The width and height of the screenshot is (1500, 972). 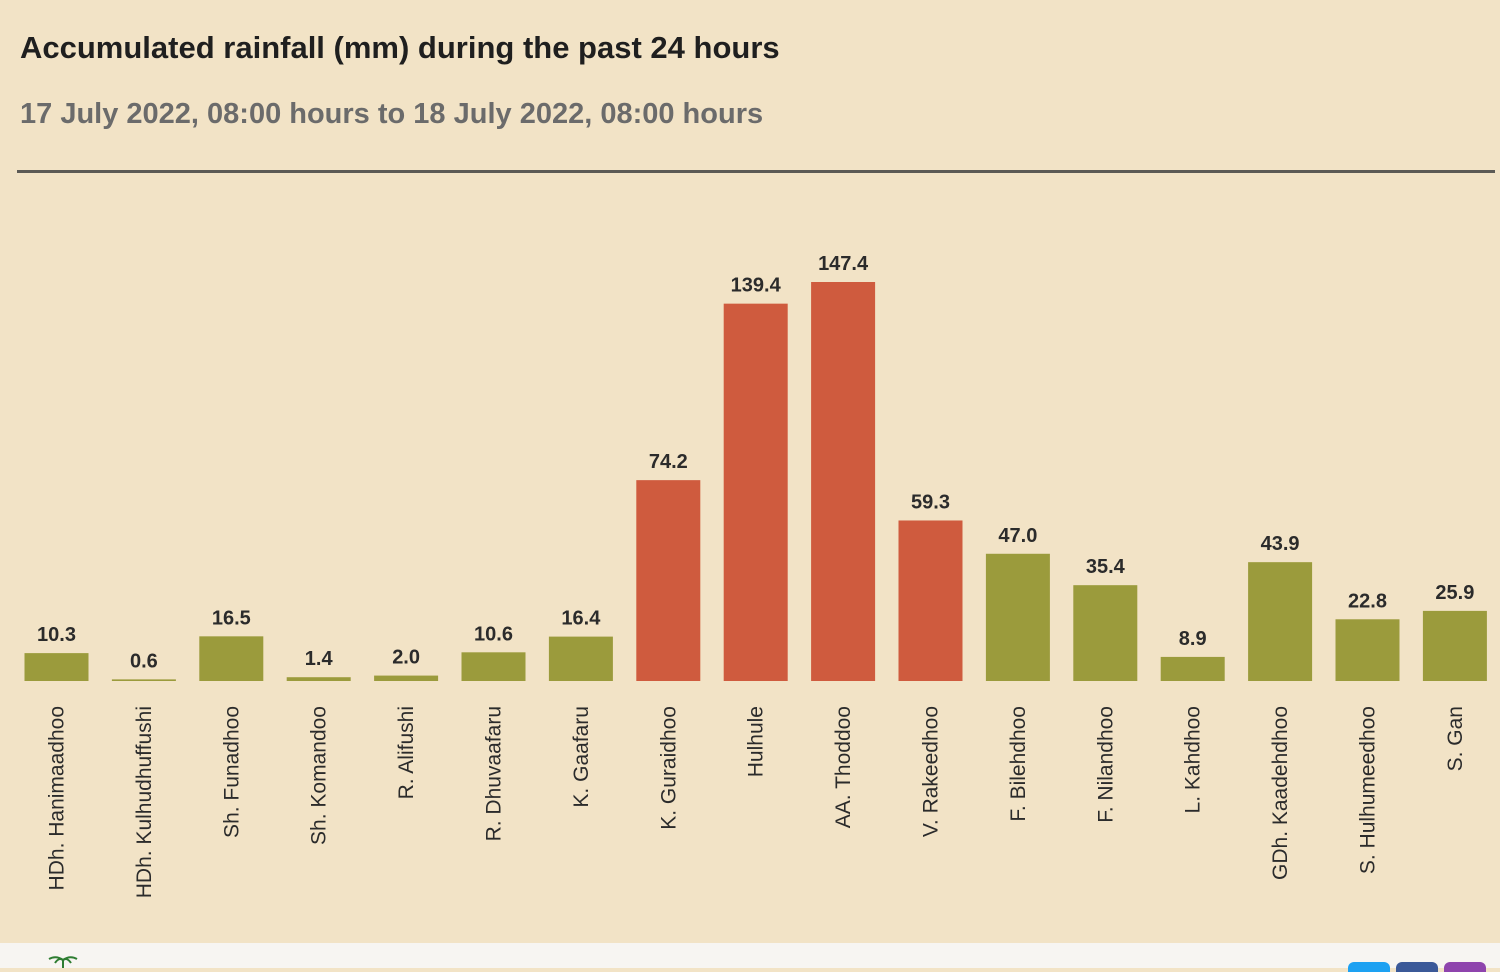 I want to click on bar-value-label: 35.4, so click(x=1106, y=567).